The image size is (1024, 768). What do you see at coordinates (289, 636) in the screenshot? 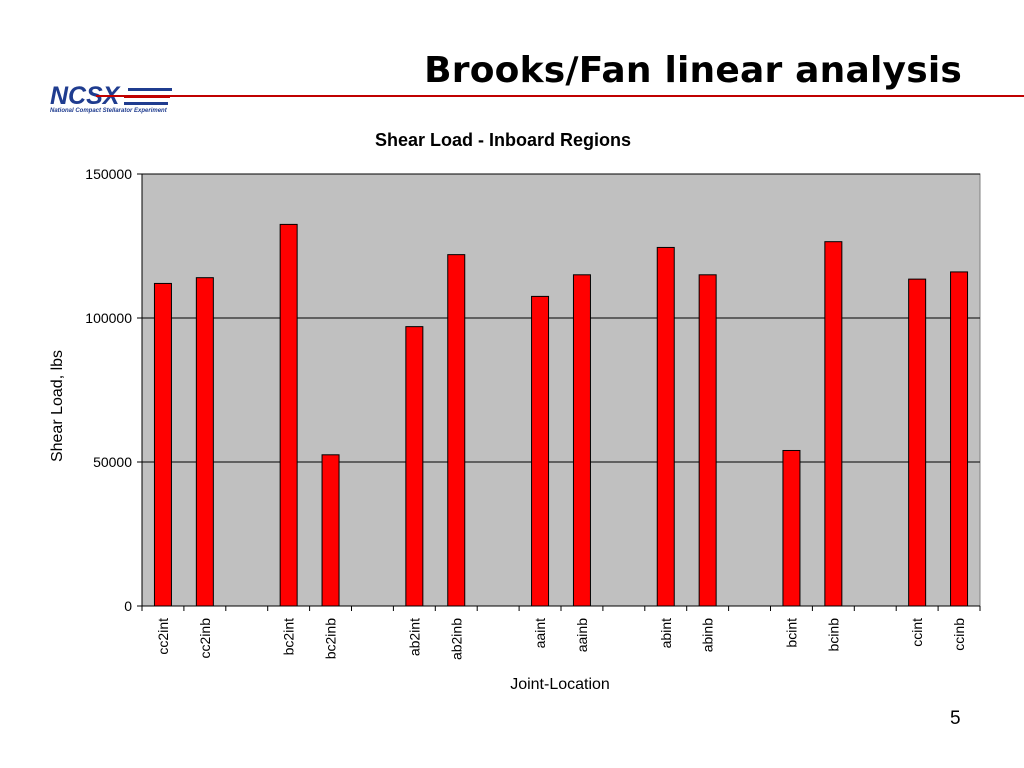
I see `x-tick-label-bc2int: bc2int` at bounding box center [289, 636].